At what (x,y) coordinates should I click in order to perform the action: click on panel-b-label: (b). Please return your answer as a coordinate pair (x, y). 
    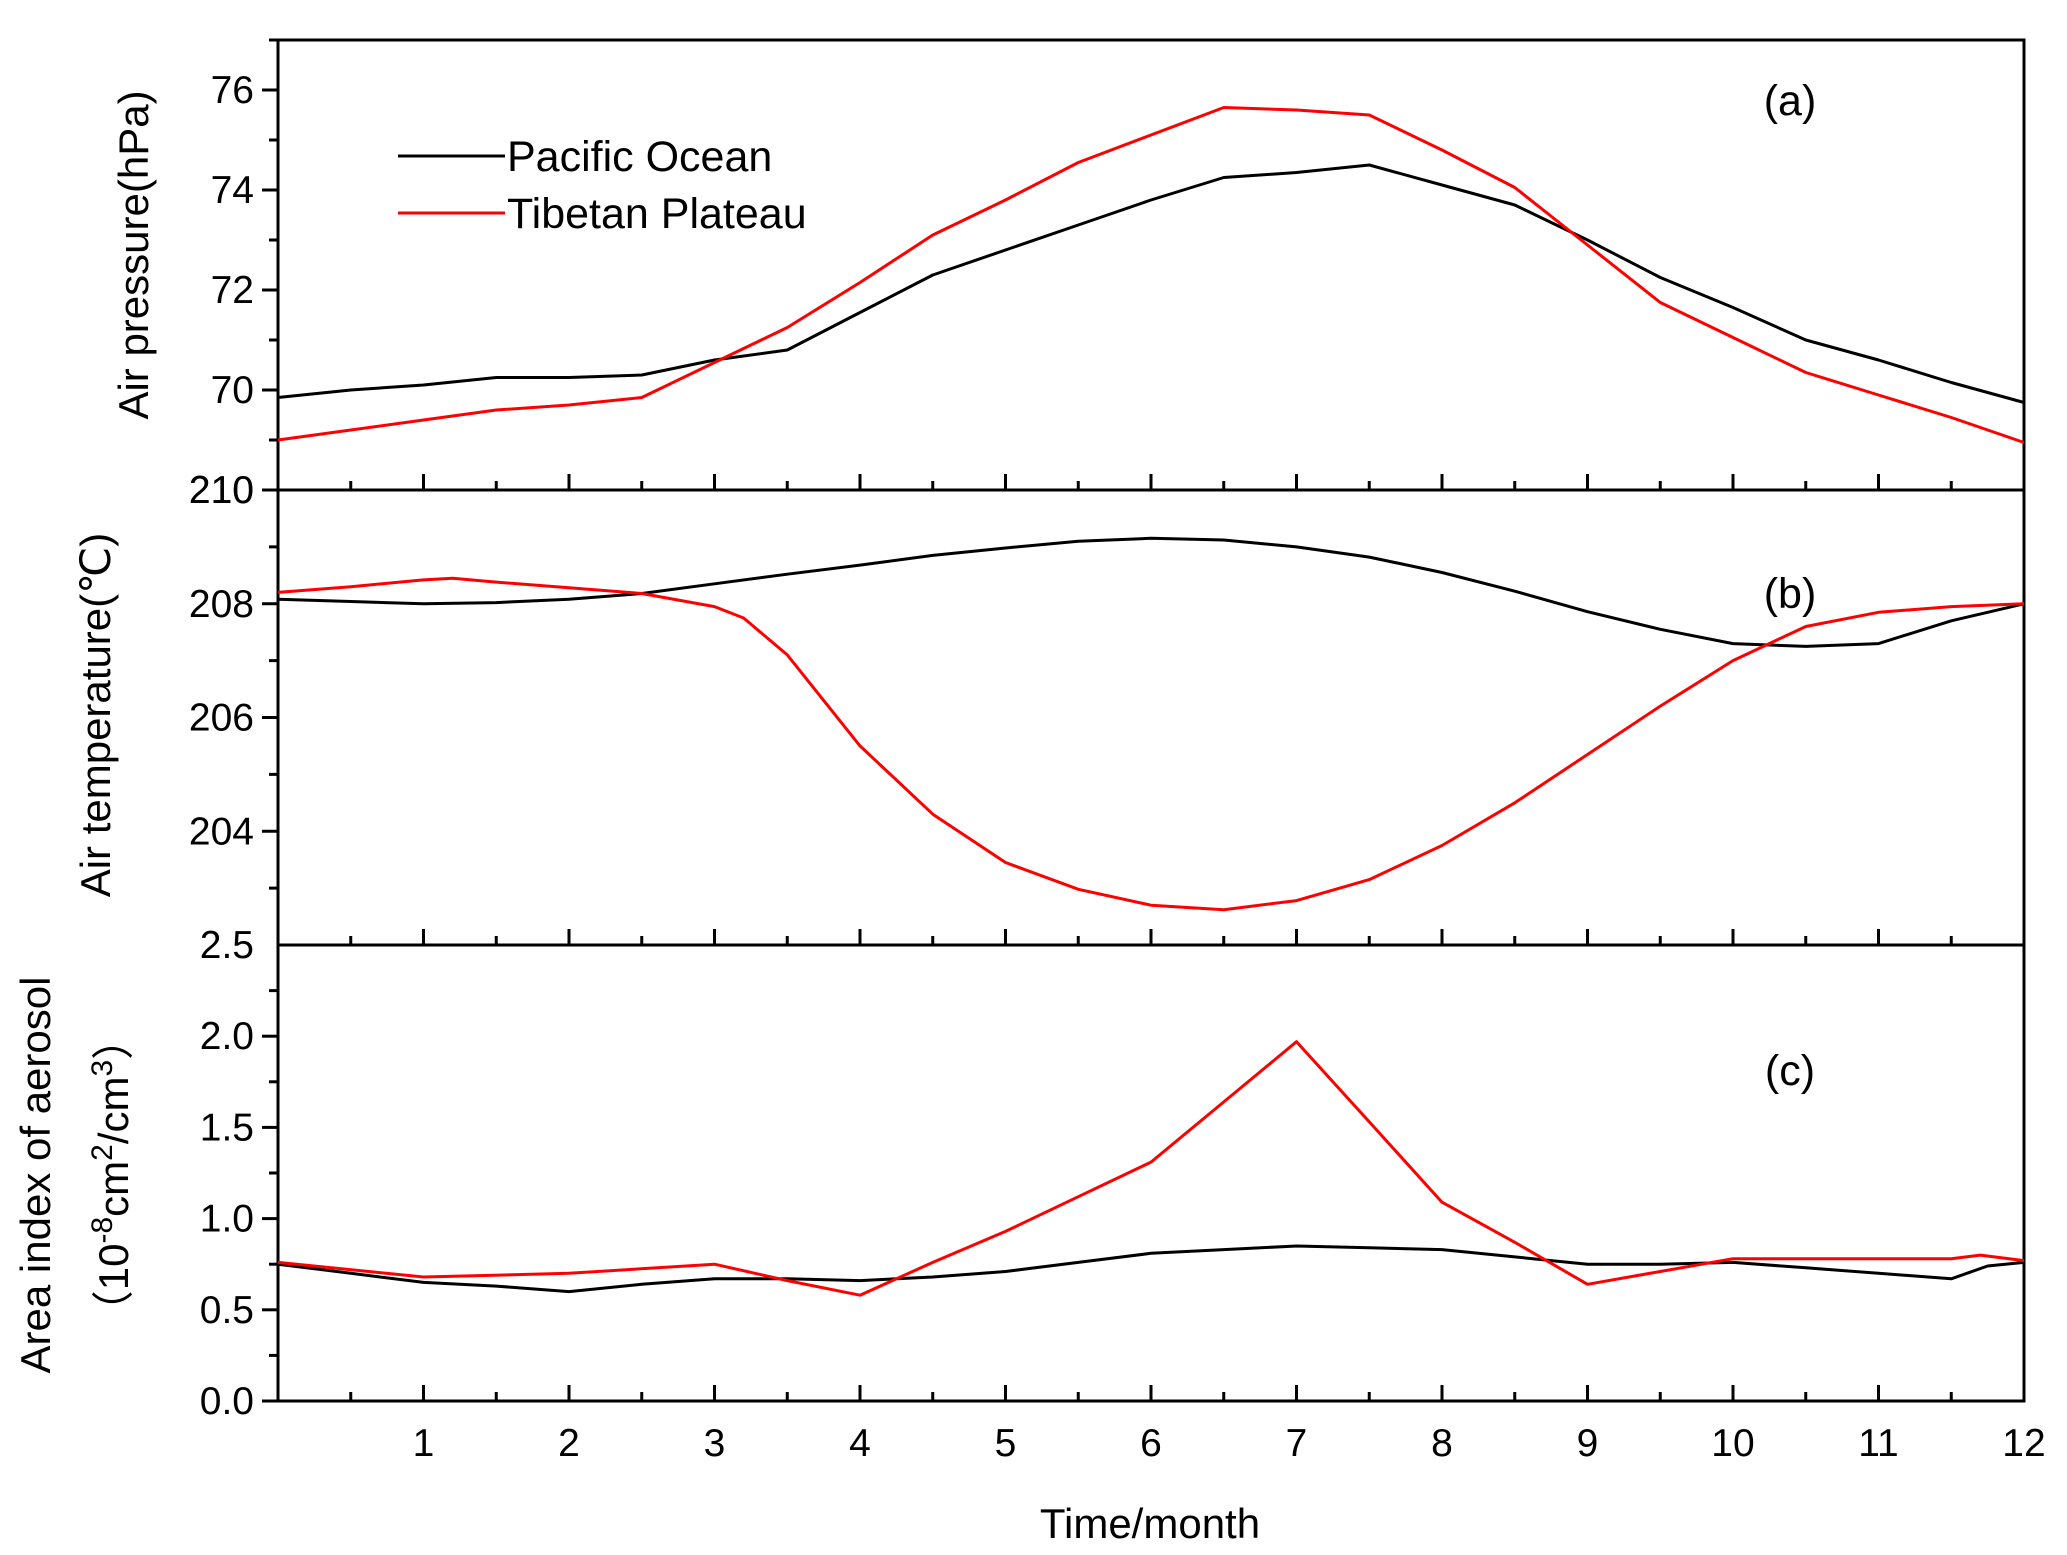
    Looking at the image, I should click on (1790, 594).